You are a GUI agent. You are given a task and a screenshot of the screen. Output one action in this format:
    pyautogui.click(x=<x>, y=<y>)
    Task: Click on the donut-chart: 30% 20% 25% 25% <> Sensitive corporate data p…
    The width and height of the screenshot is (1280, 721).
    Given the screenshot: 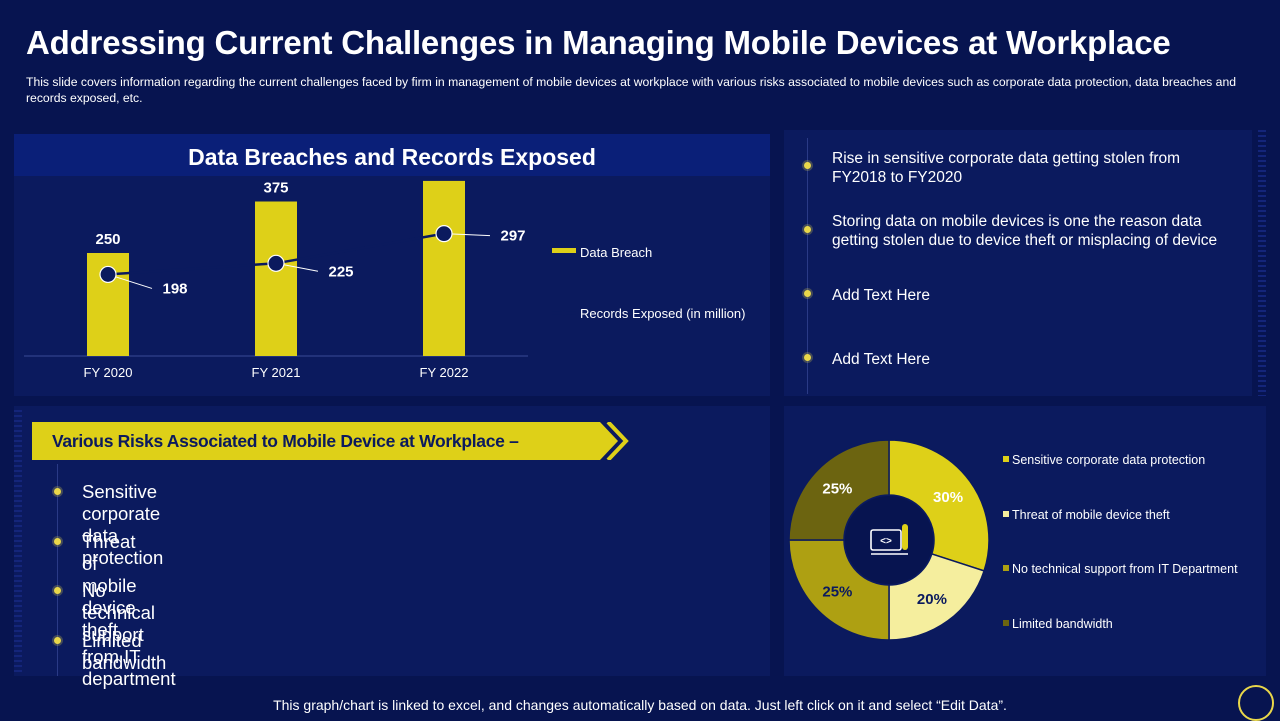 What is the action you would take?
    pyautogui.click(x=1025, y=541)
    